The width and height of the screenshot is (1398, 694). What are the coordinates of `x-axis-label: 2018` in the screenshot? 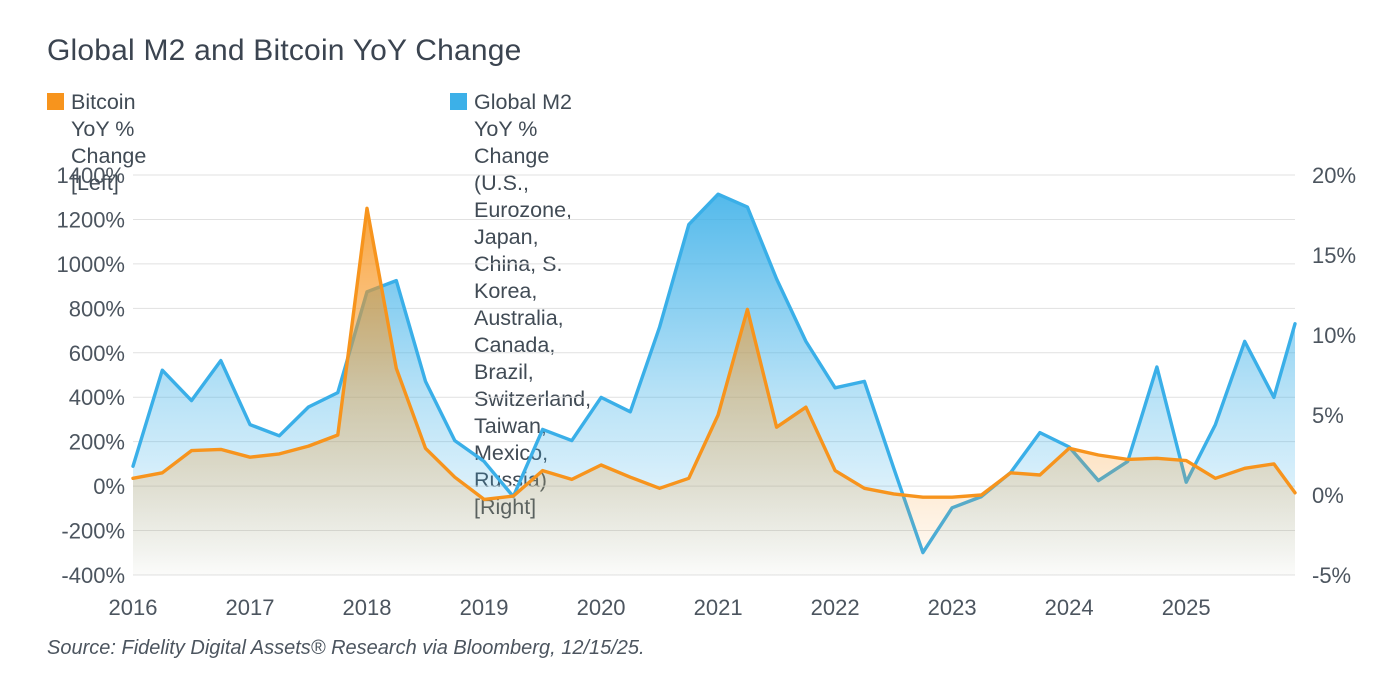 It's located at (367, 607).